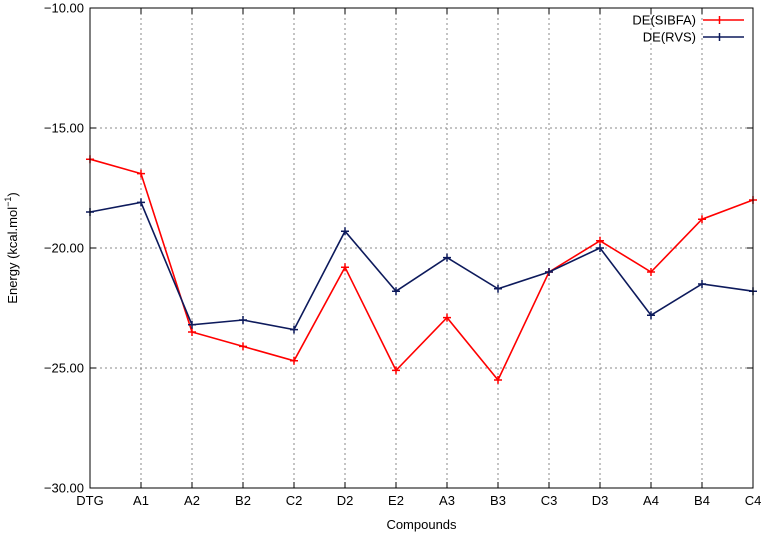 The image size is (767, 537). What do you see at coordinates (345, 500) in the screenshot?
I see `x-tick-label: D2` at bounding box center [345, 500].